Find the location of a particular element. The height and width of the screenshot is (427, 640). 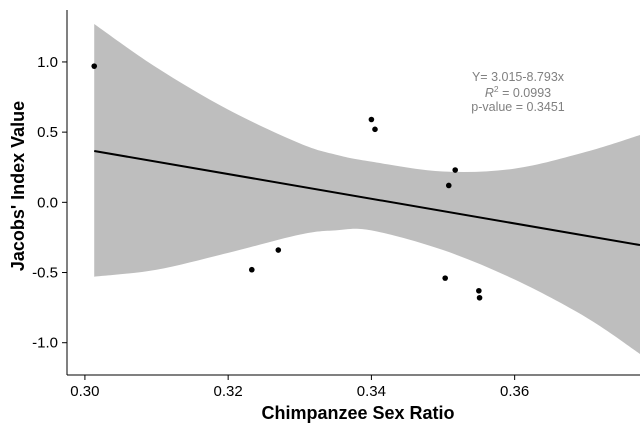

y-tick-label: 1.0 is located at coordinates (47, 62).